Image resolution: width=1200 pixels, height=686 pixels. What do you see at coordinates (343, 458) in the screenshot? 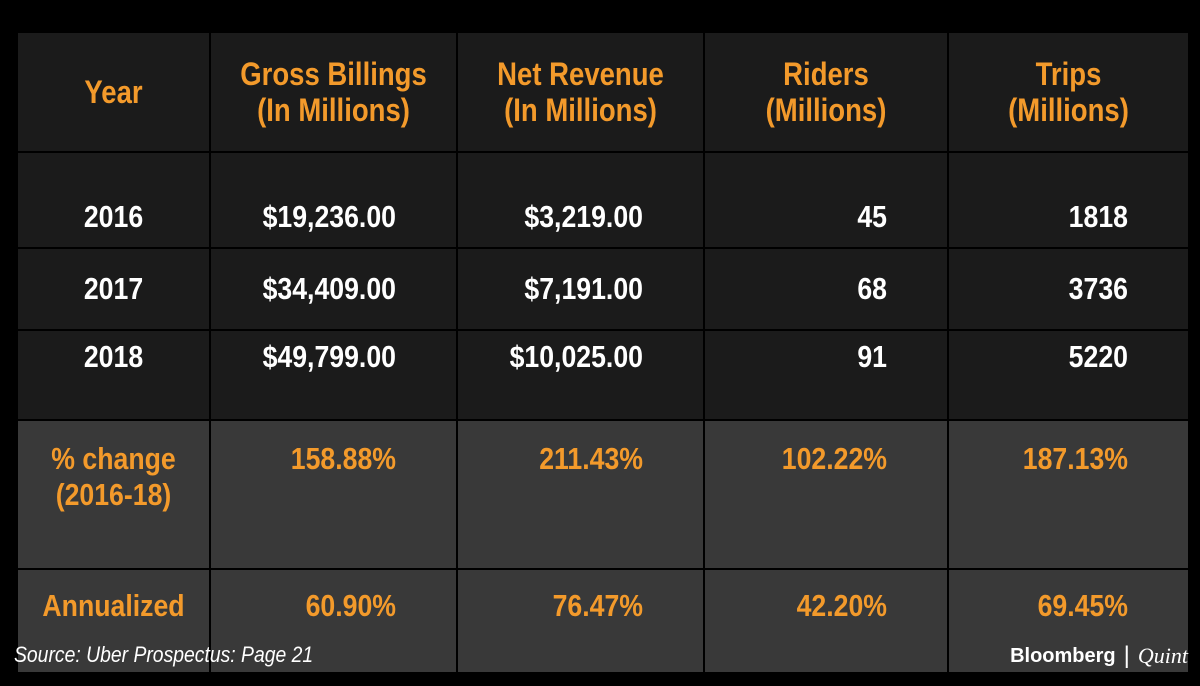
I see `pct-change-gross-billings: 158.88%` at bounding box center [343, 458].